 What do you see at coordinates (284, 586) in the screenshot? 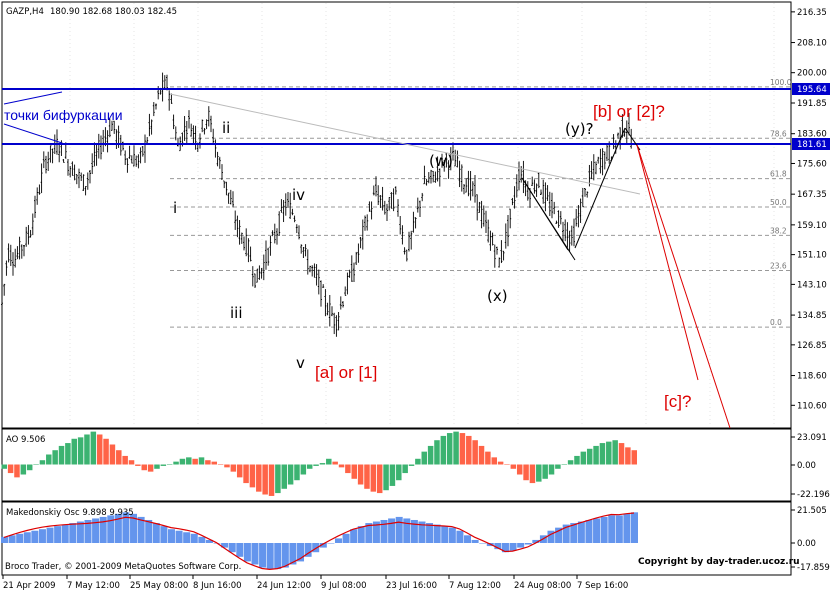
I see `time-axis-label: 24 Jun 12:00` at bounding box center [284, 586].